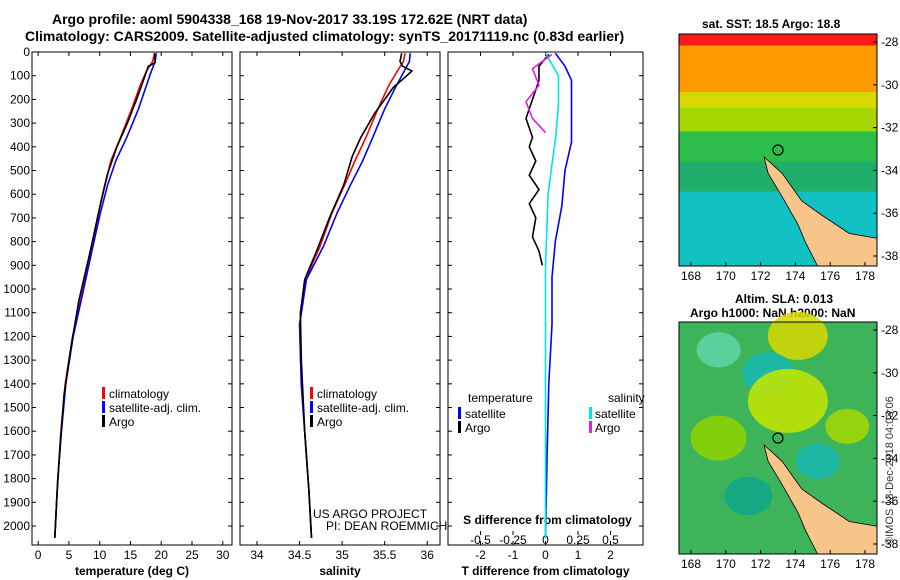 This screenshot has width=900, height=580. I want to click on x-tick-label: 15, so click(131, 555).